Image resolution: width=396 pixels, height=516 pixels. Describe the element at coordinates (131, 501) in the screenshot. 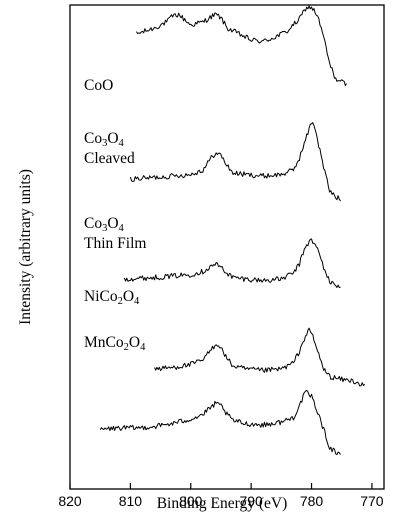

I see `x-tick-label: 810` at that location.